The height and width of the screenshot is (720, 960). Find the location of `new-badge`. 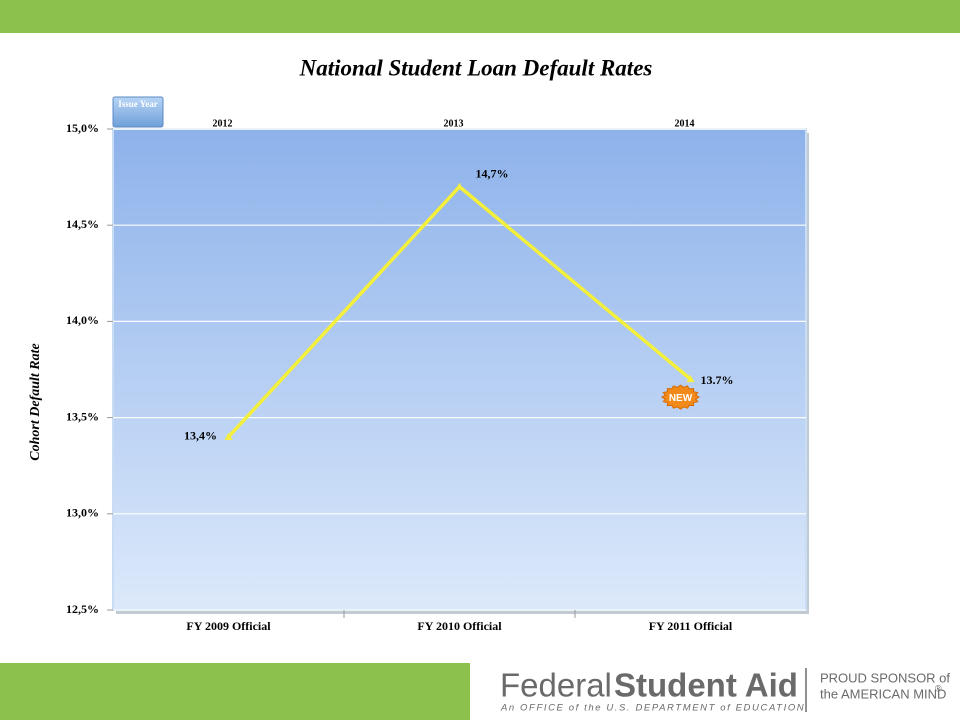

new-badge is located at coordinates (680, 397).